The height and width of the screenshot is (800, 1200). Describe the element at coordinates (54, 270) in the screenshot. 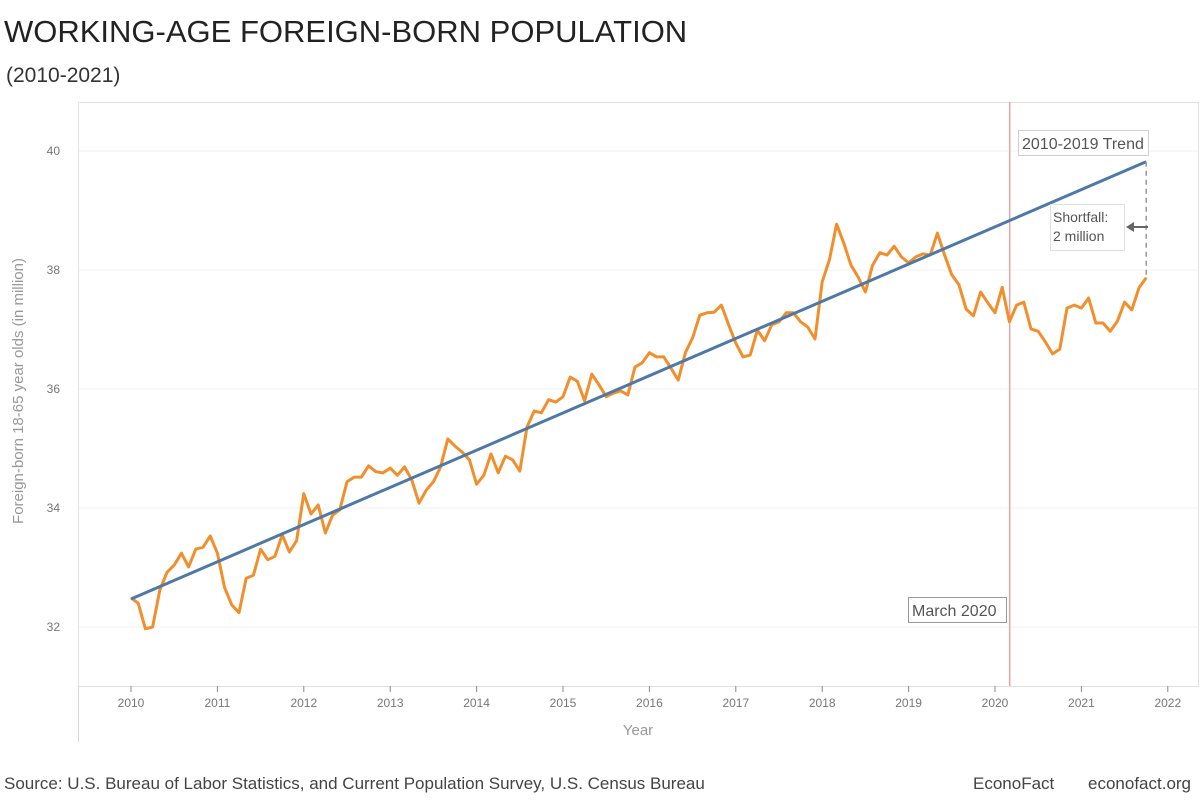

I see `y-tick-label: 38` at that location.